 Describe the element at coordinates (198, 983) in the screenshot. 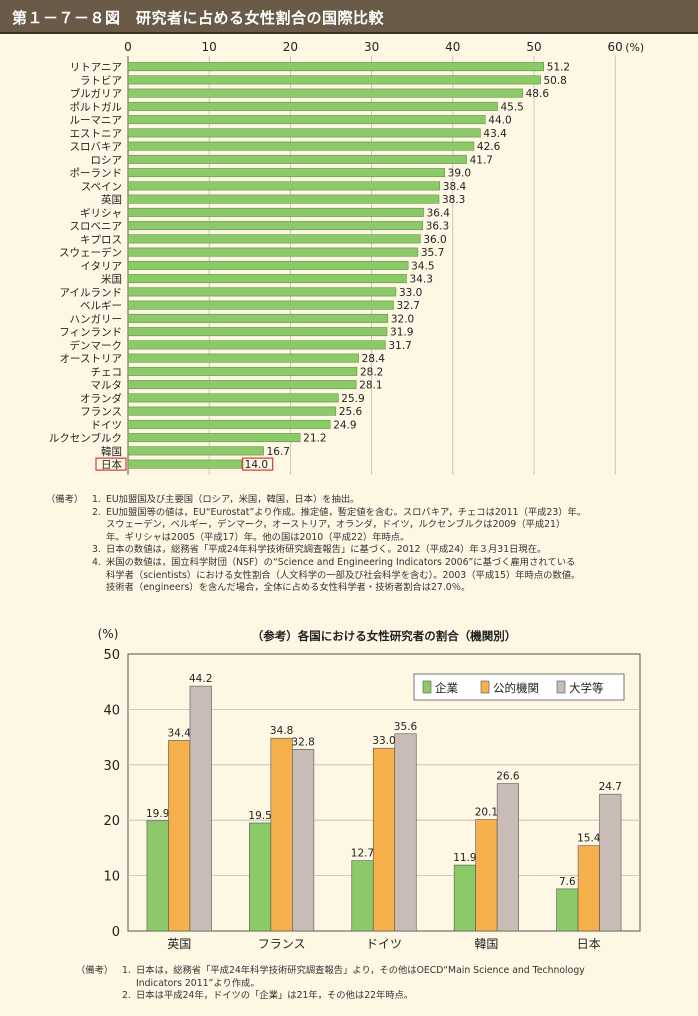

I see `note-text: Indicators 2011”より作成。` at that location.